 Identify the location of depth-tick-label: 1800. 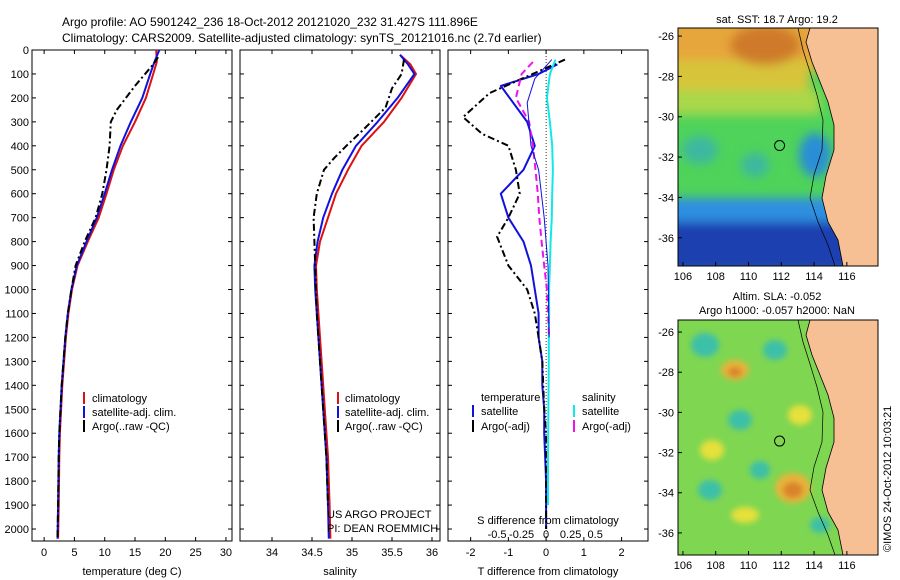
(17, 482).